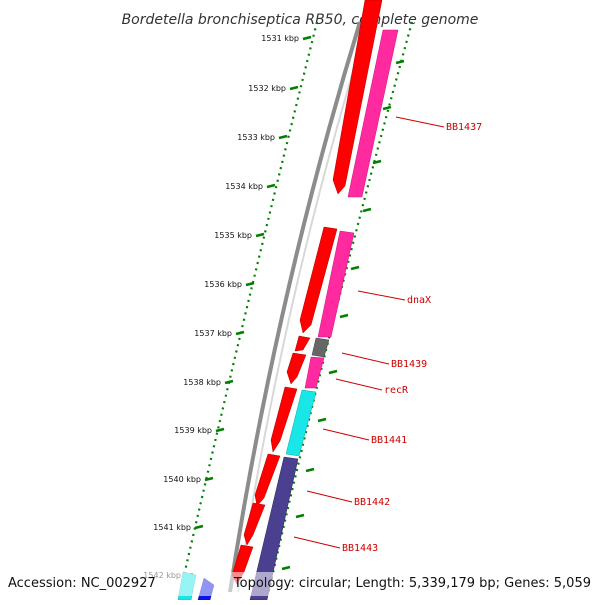 The width and height of the screenshot is (600, 605). I want to click on kbp-tick-label: 1536 kbp, so click(223, 284).